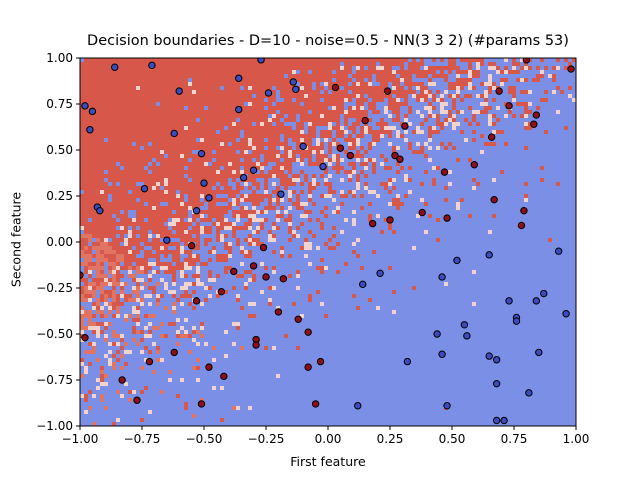  I want to click on y-tick-label: −1.00, so click(54, 426).